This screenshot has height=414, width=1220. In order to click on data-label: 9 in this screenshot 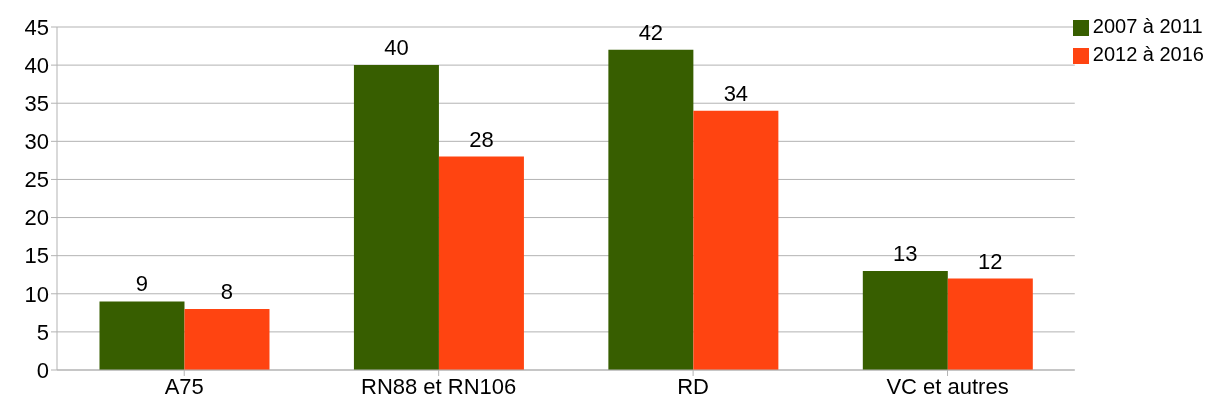, I will do `click(142, 284)`.